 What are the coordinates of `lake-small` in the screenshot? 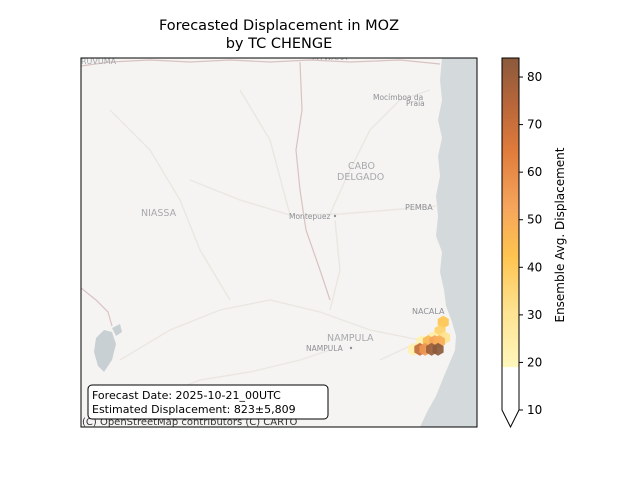 It's located at (117, 330).